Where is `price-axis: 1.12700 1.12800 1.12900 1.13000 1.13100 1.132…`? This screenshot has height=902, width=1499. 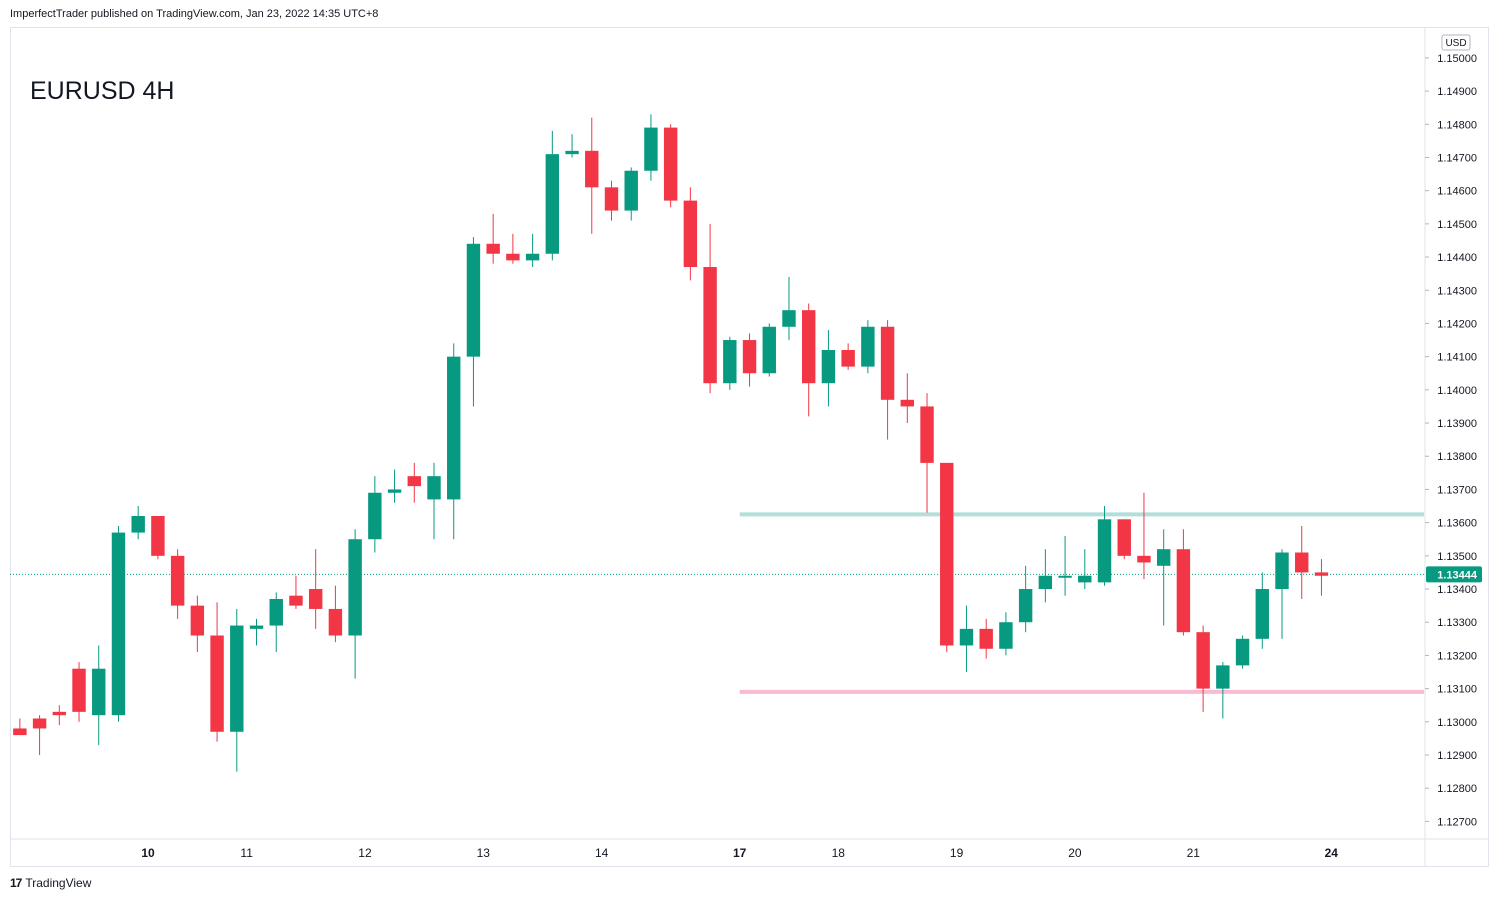
price-axis: 1.12700 1.12800 1.12900 1.13000 1.13100 1.132… is located at coordinates (1451, 441).